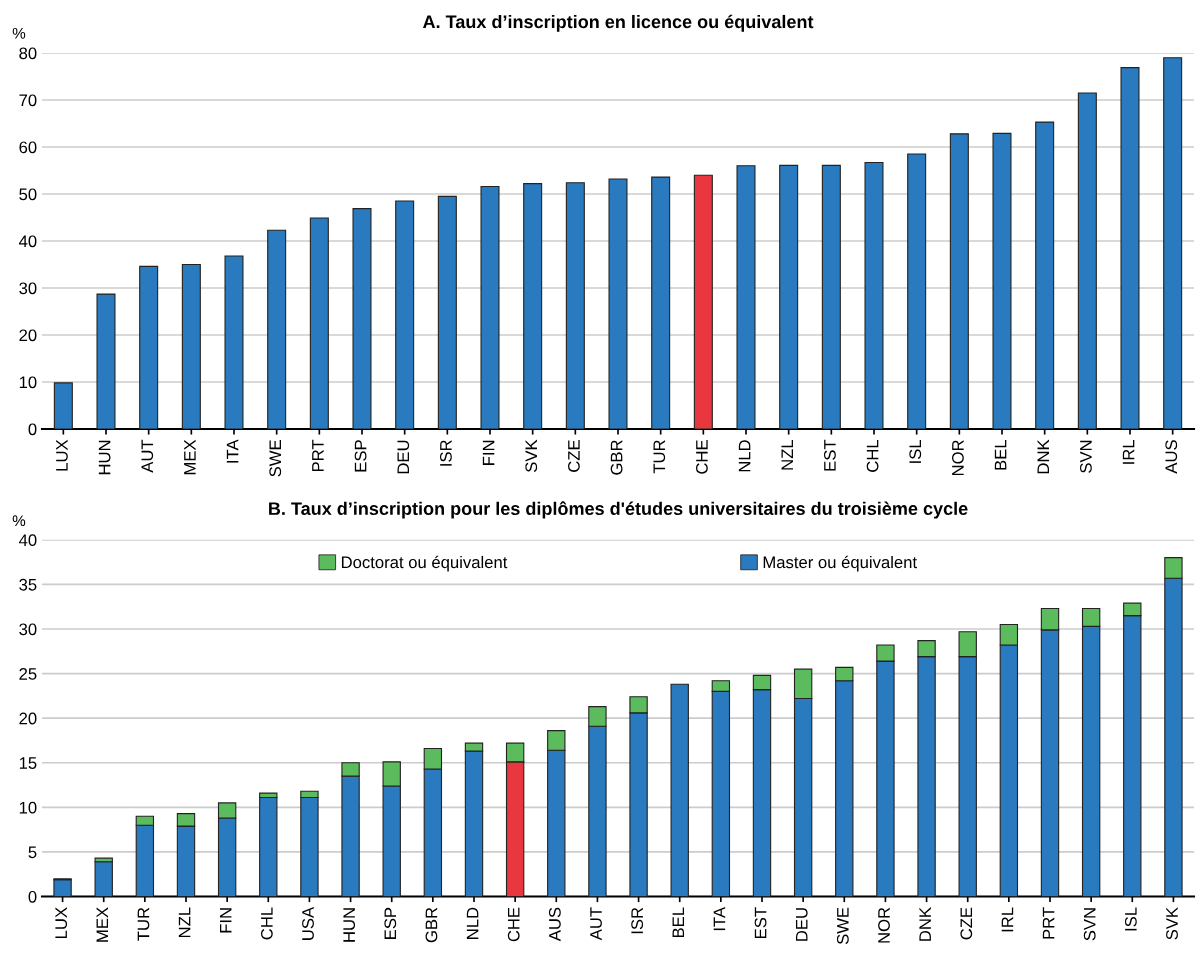  What do you see at coordinates (403, 457) in the screenshot?
I see `x-tick-label: DEU` at bounding box center [403, 457].